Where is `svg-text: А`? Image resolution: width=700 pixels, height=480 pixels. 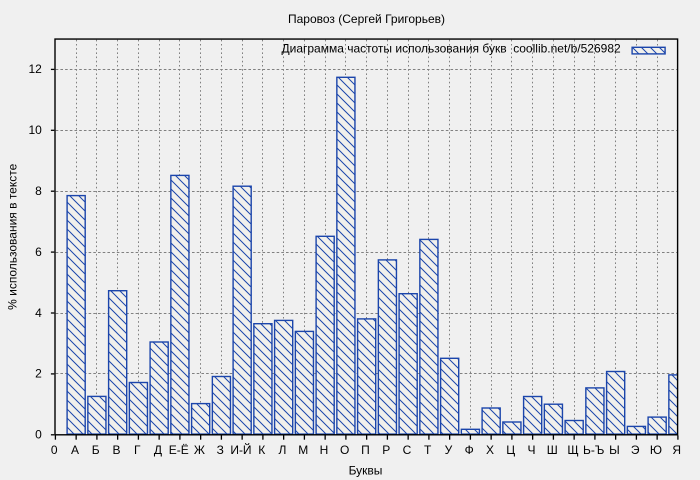
svg-text: А is located at coordinates (75, 450).